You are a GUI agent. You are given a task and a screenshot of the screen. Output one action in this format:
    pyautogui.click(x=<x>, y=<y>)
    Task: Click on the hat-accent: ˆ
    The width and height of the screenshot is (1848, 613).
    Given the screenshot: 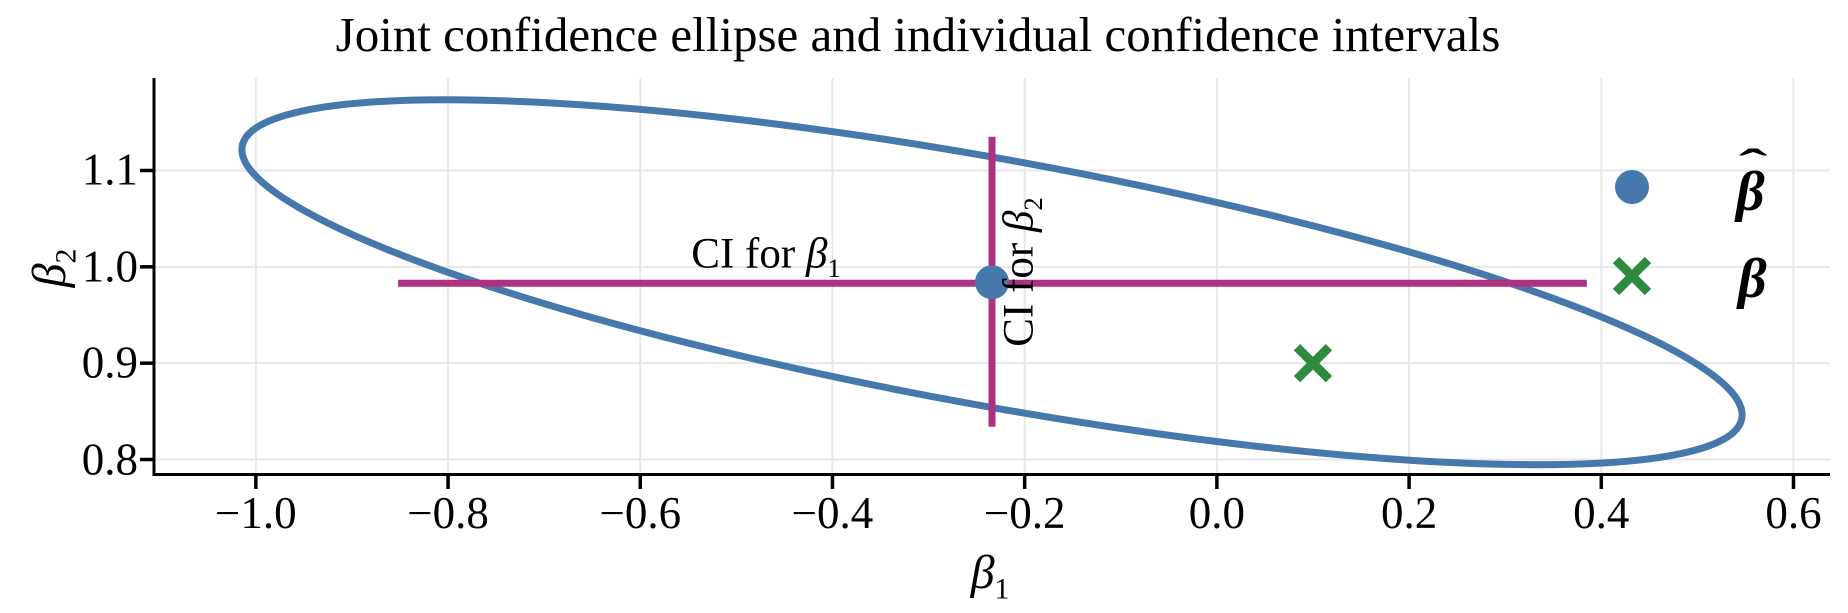 What is the action you would take?
    pyautogui.click(x=1752, y=165)
    